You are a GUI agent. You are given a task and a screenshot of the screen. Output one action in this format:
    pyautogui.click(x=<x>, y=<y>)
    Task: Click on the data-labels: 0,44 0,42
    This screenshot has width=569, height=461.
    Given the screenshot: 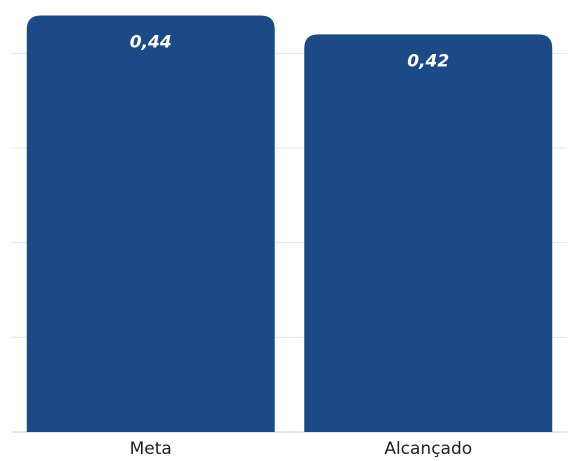 What is the action you would take?
    pyautogui.click(x=289, y=51)
    